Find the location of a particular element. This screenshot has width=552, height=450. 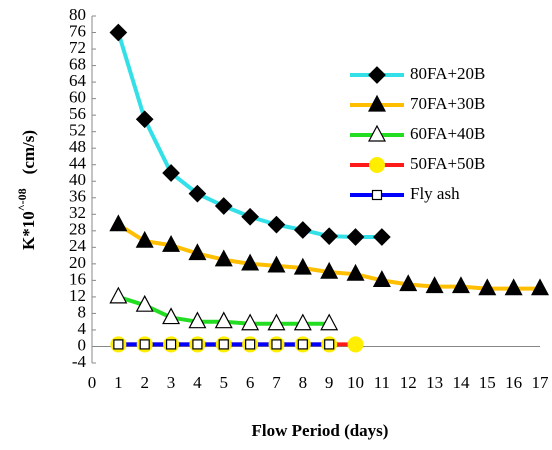

x-tick-label: 8 is located at coordinates (303, 382).